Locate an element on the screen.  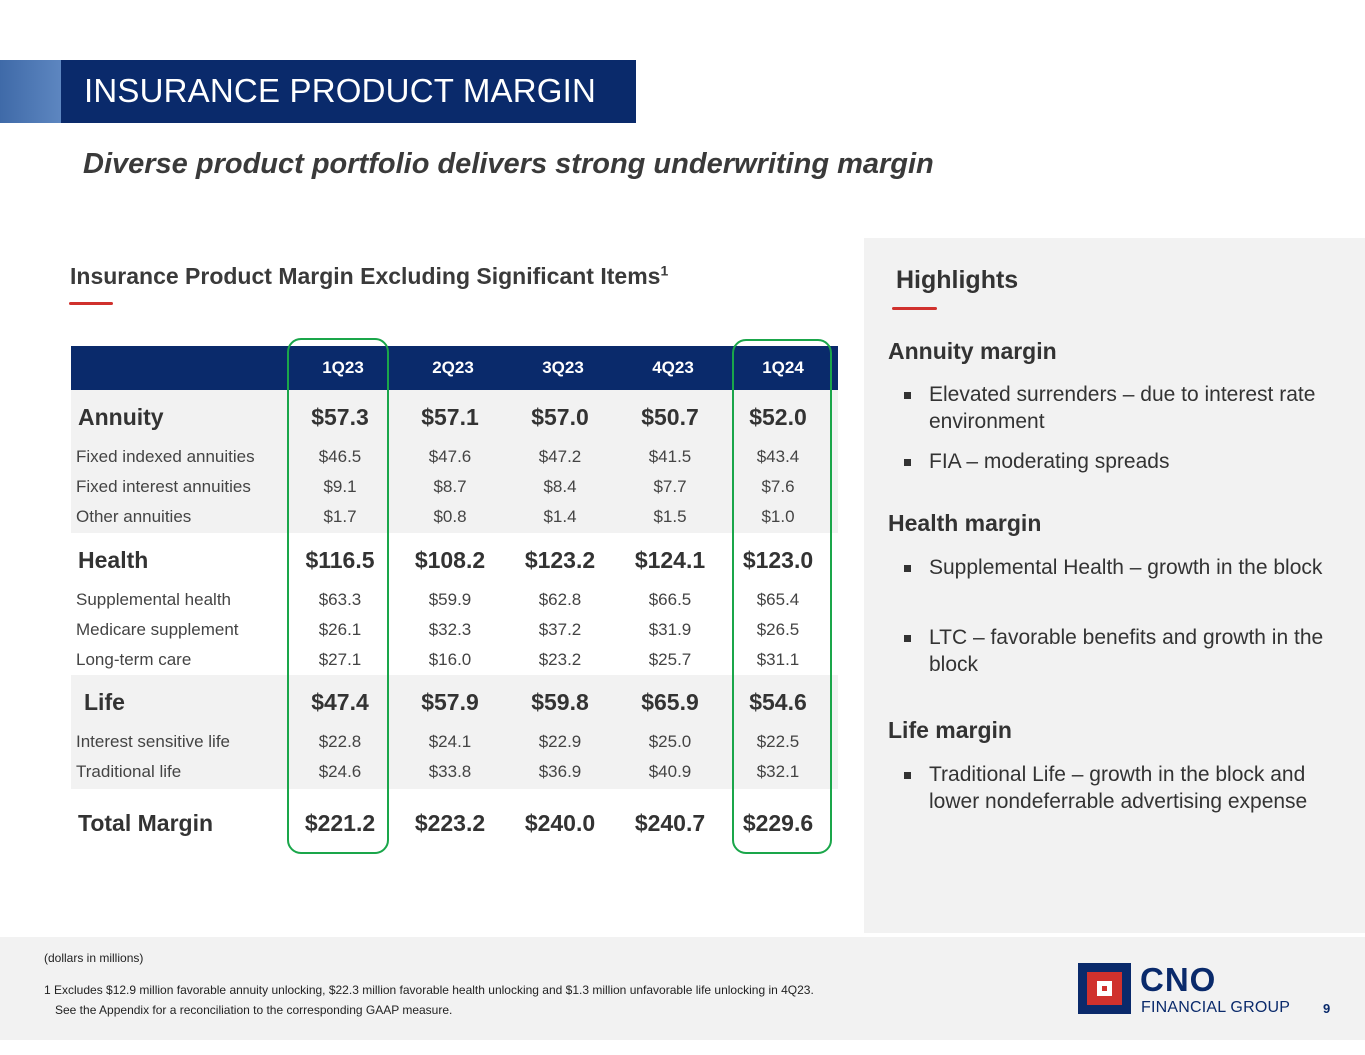
highlights-underline is located at coordinates (914, 308).